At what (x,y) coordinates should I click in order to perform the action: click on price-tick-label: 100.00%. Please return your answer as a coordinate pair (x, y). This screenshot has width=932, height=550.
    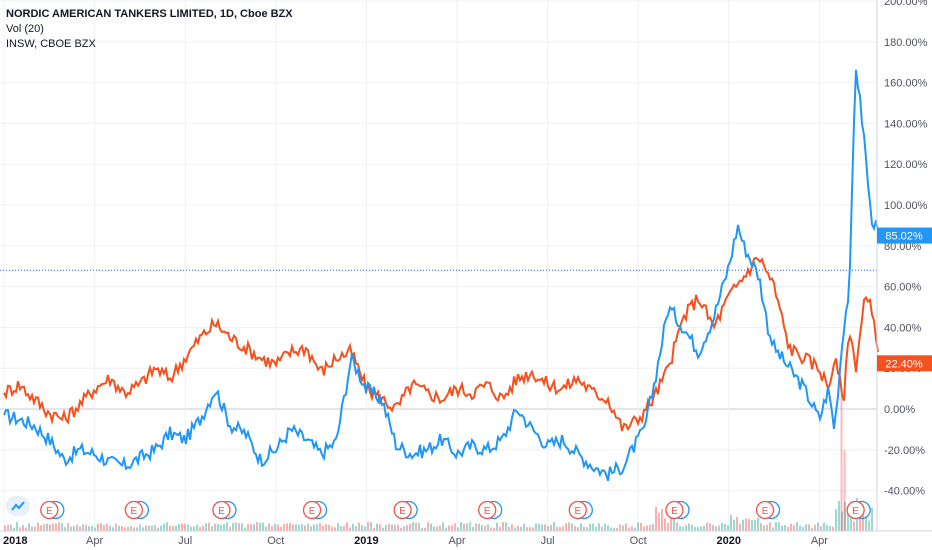
    Looking at the image, I should click on (906, 206).